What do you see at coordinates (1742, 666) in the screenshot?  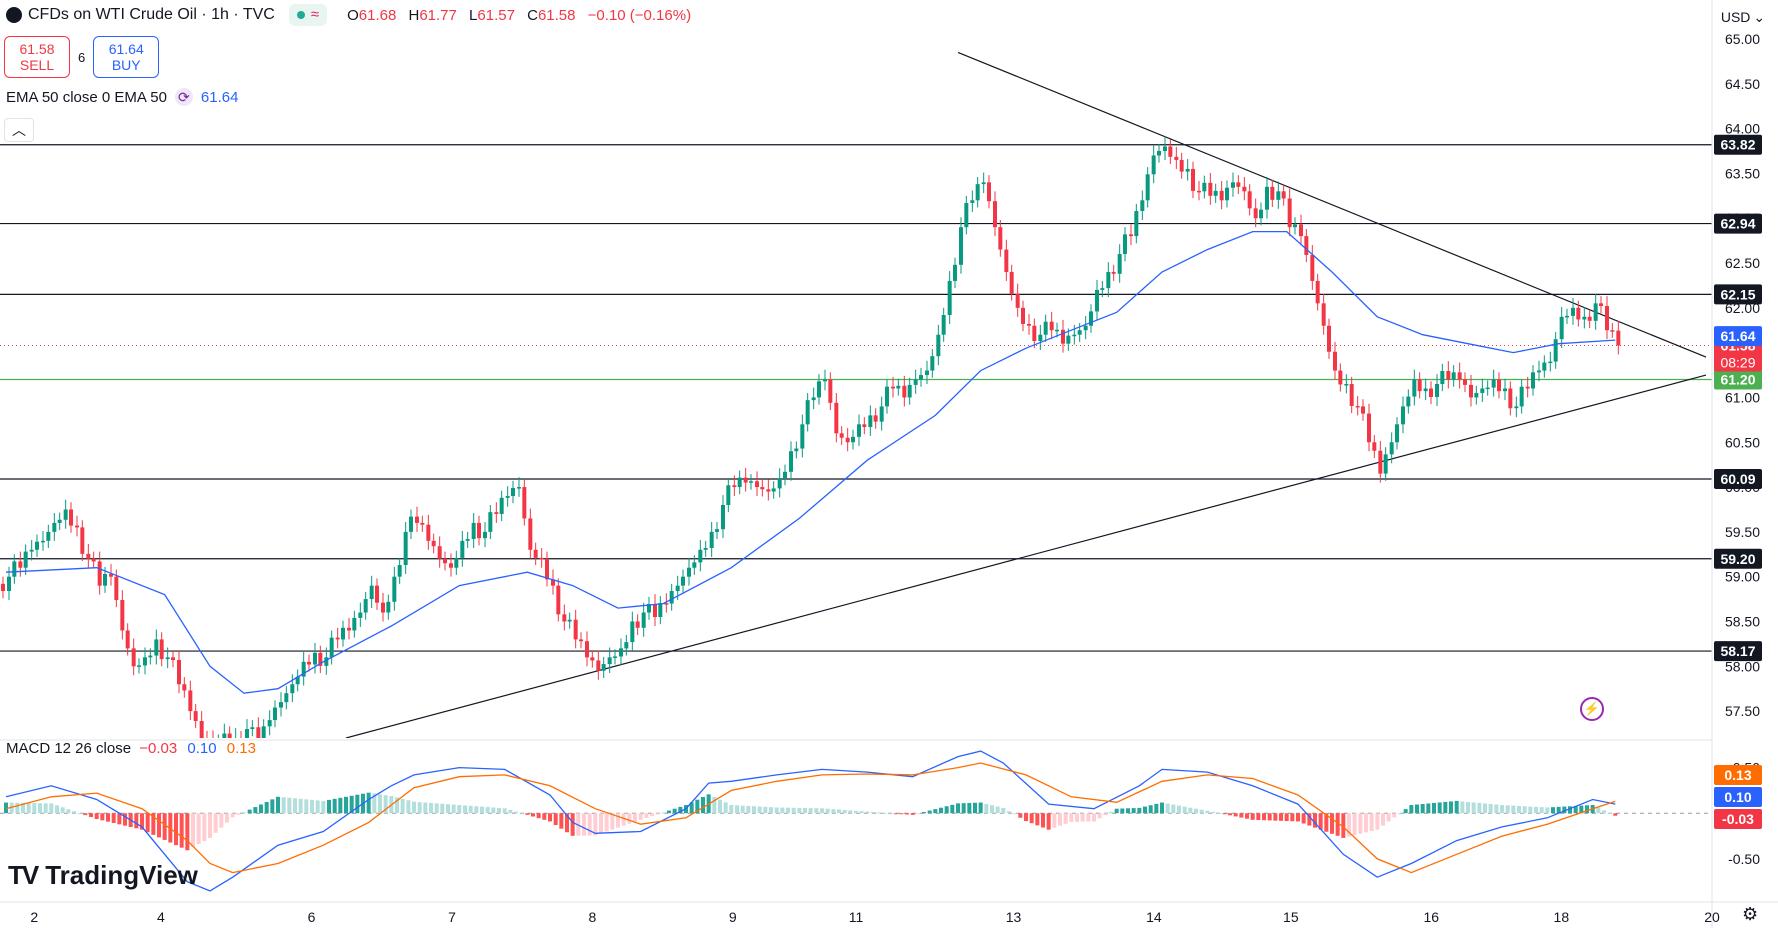 I see `price-tick-label: 58.00` at bounding box center [1742, 666].